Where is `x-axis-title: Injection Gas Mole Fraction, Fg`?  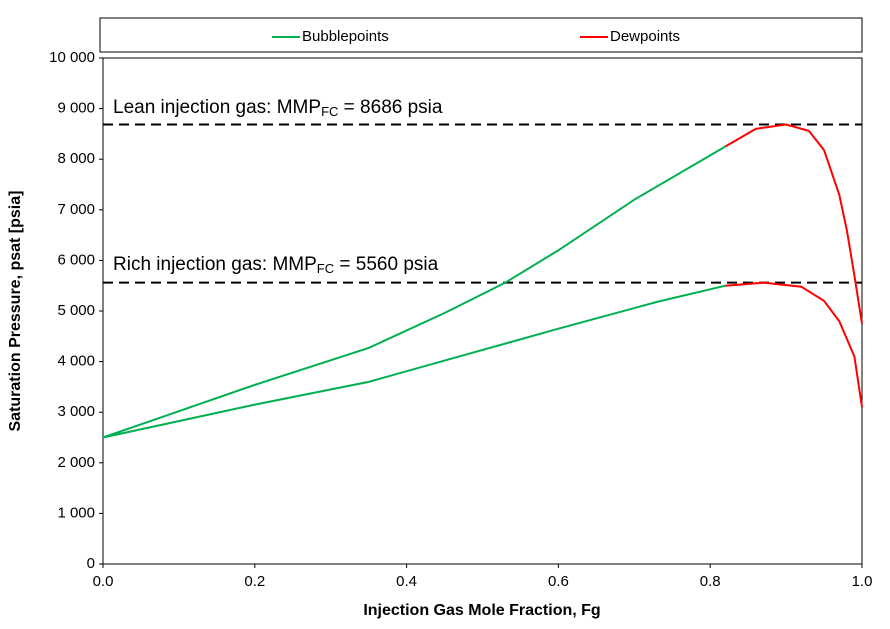 x-axis-title: Injection Gas Mole Fraction, Fg is located at coordinates (481, 610).